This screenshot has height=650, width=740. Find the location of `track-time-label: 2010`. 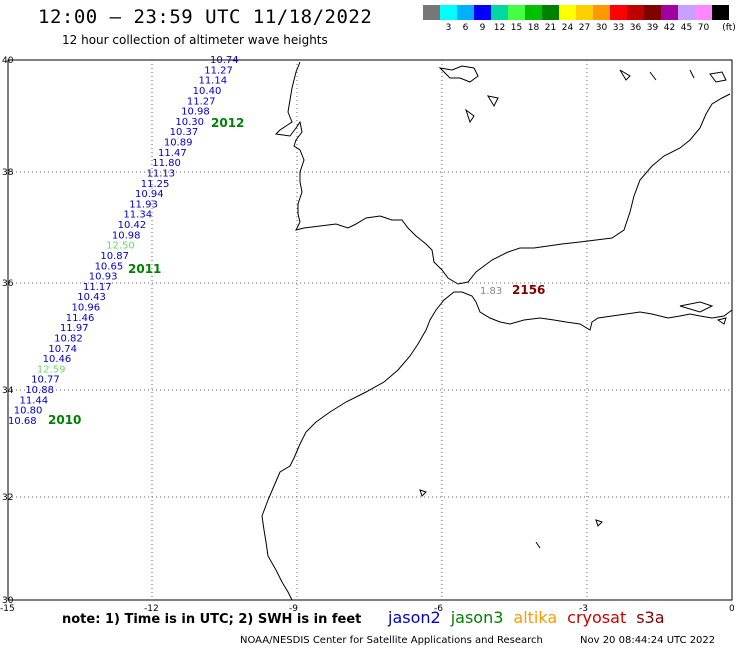

track-time-label: 2010 is located at coordinates (64, 420).